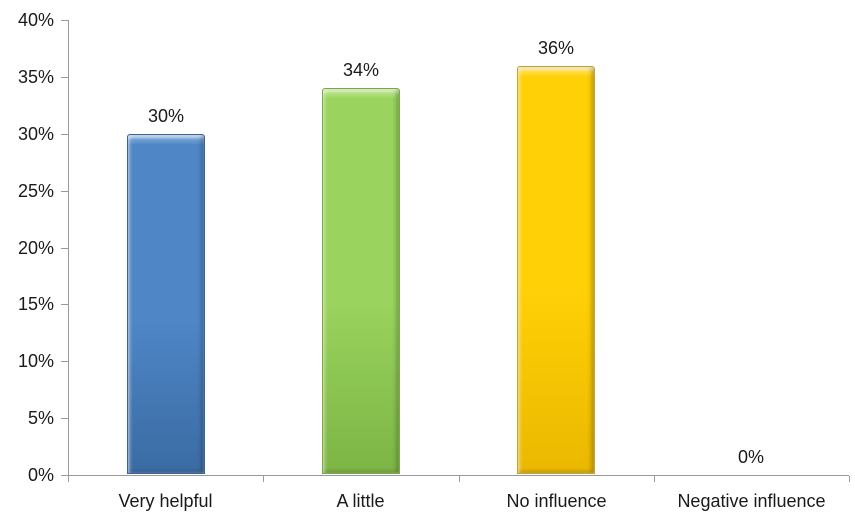 This screenshot has width=855, height=524. Describe the element at coordinates (750, 457) in the screenshot. I see `data-label-negative-influence: 0%` at that location.